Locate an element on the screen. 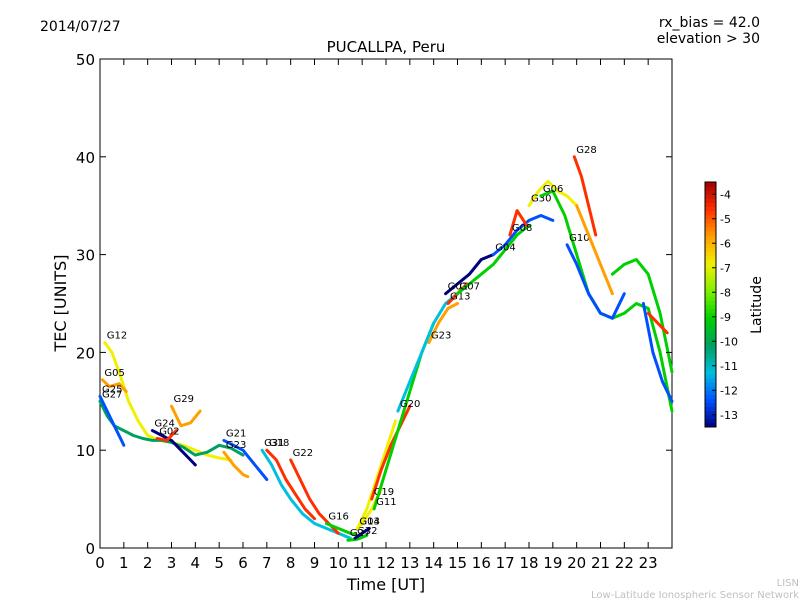  series-label: G14 is located at coordinates (369, 521).